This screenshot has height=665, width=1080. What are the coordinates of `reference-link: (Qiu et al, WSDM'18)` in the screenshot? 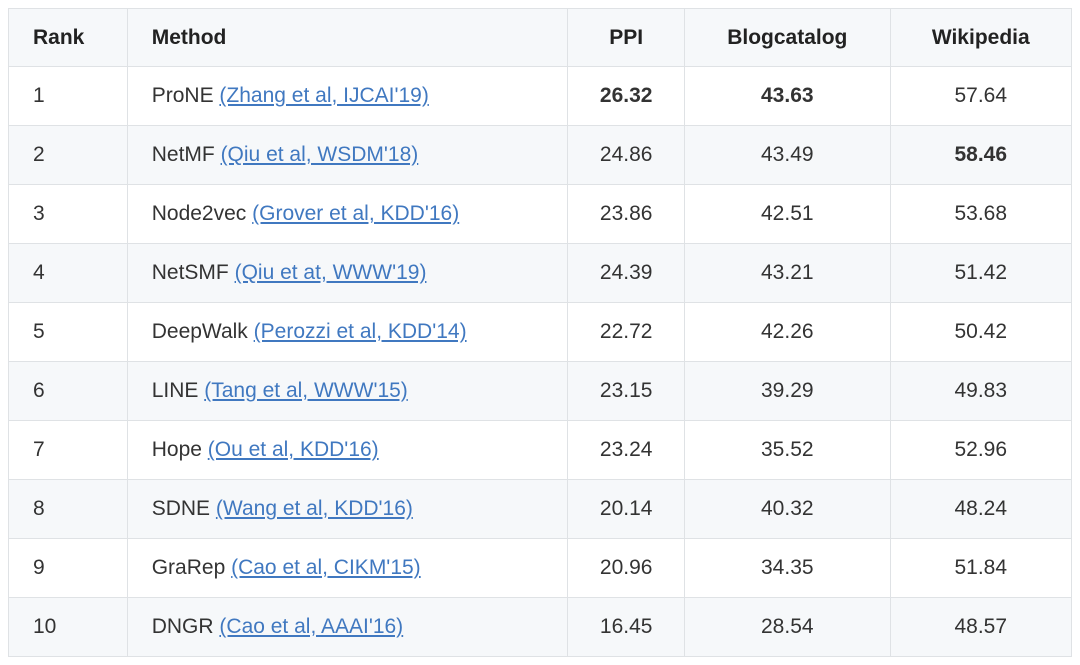 It's located at (319, 154).